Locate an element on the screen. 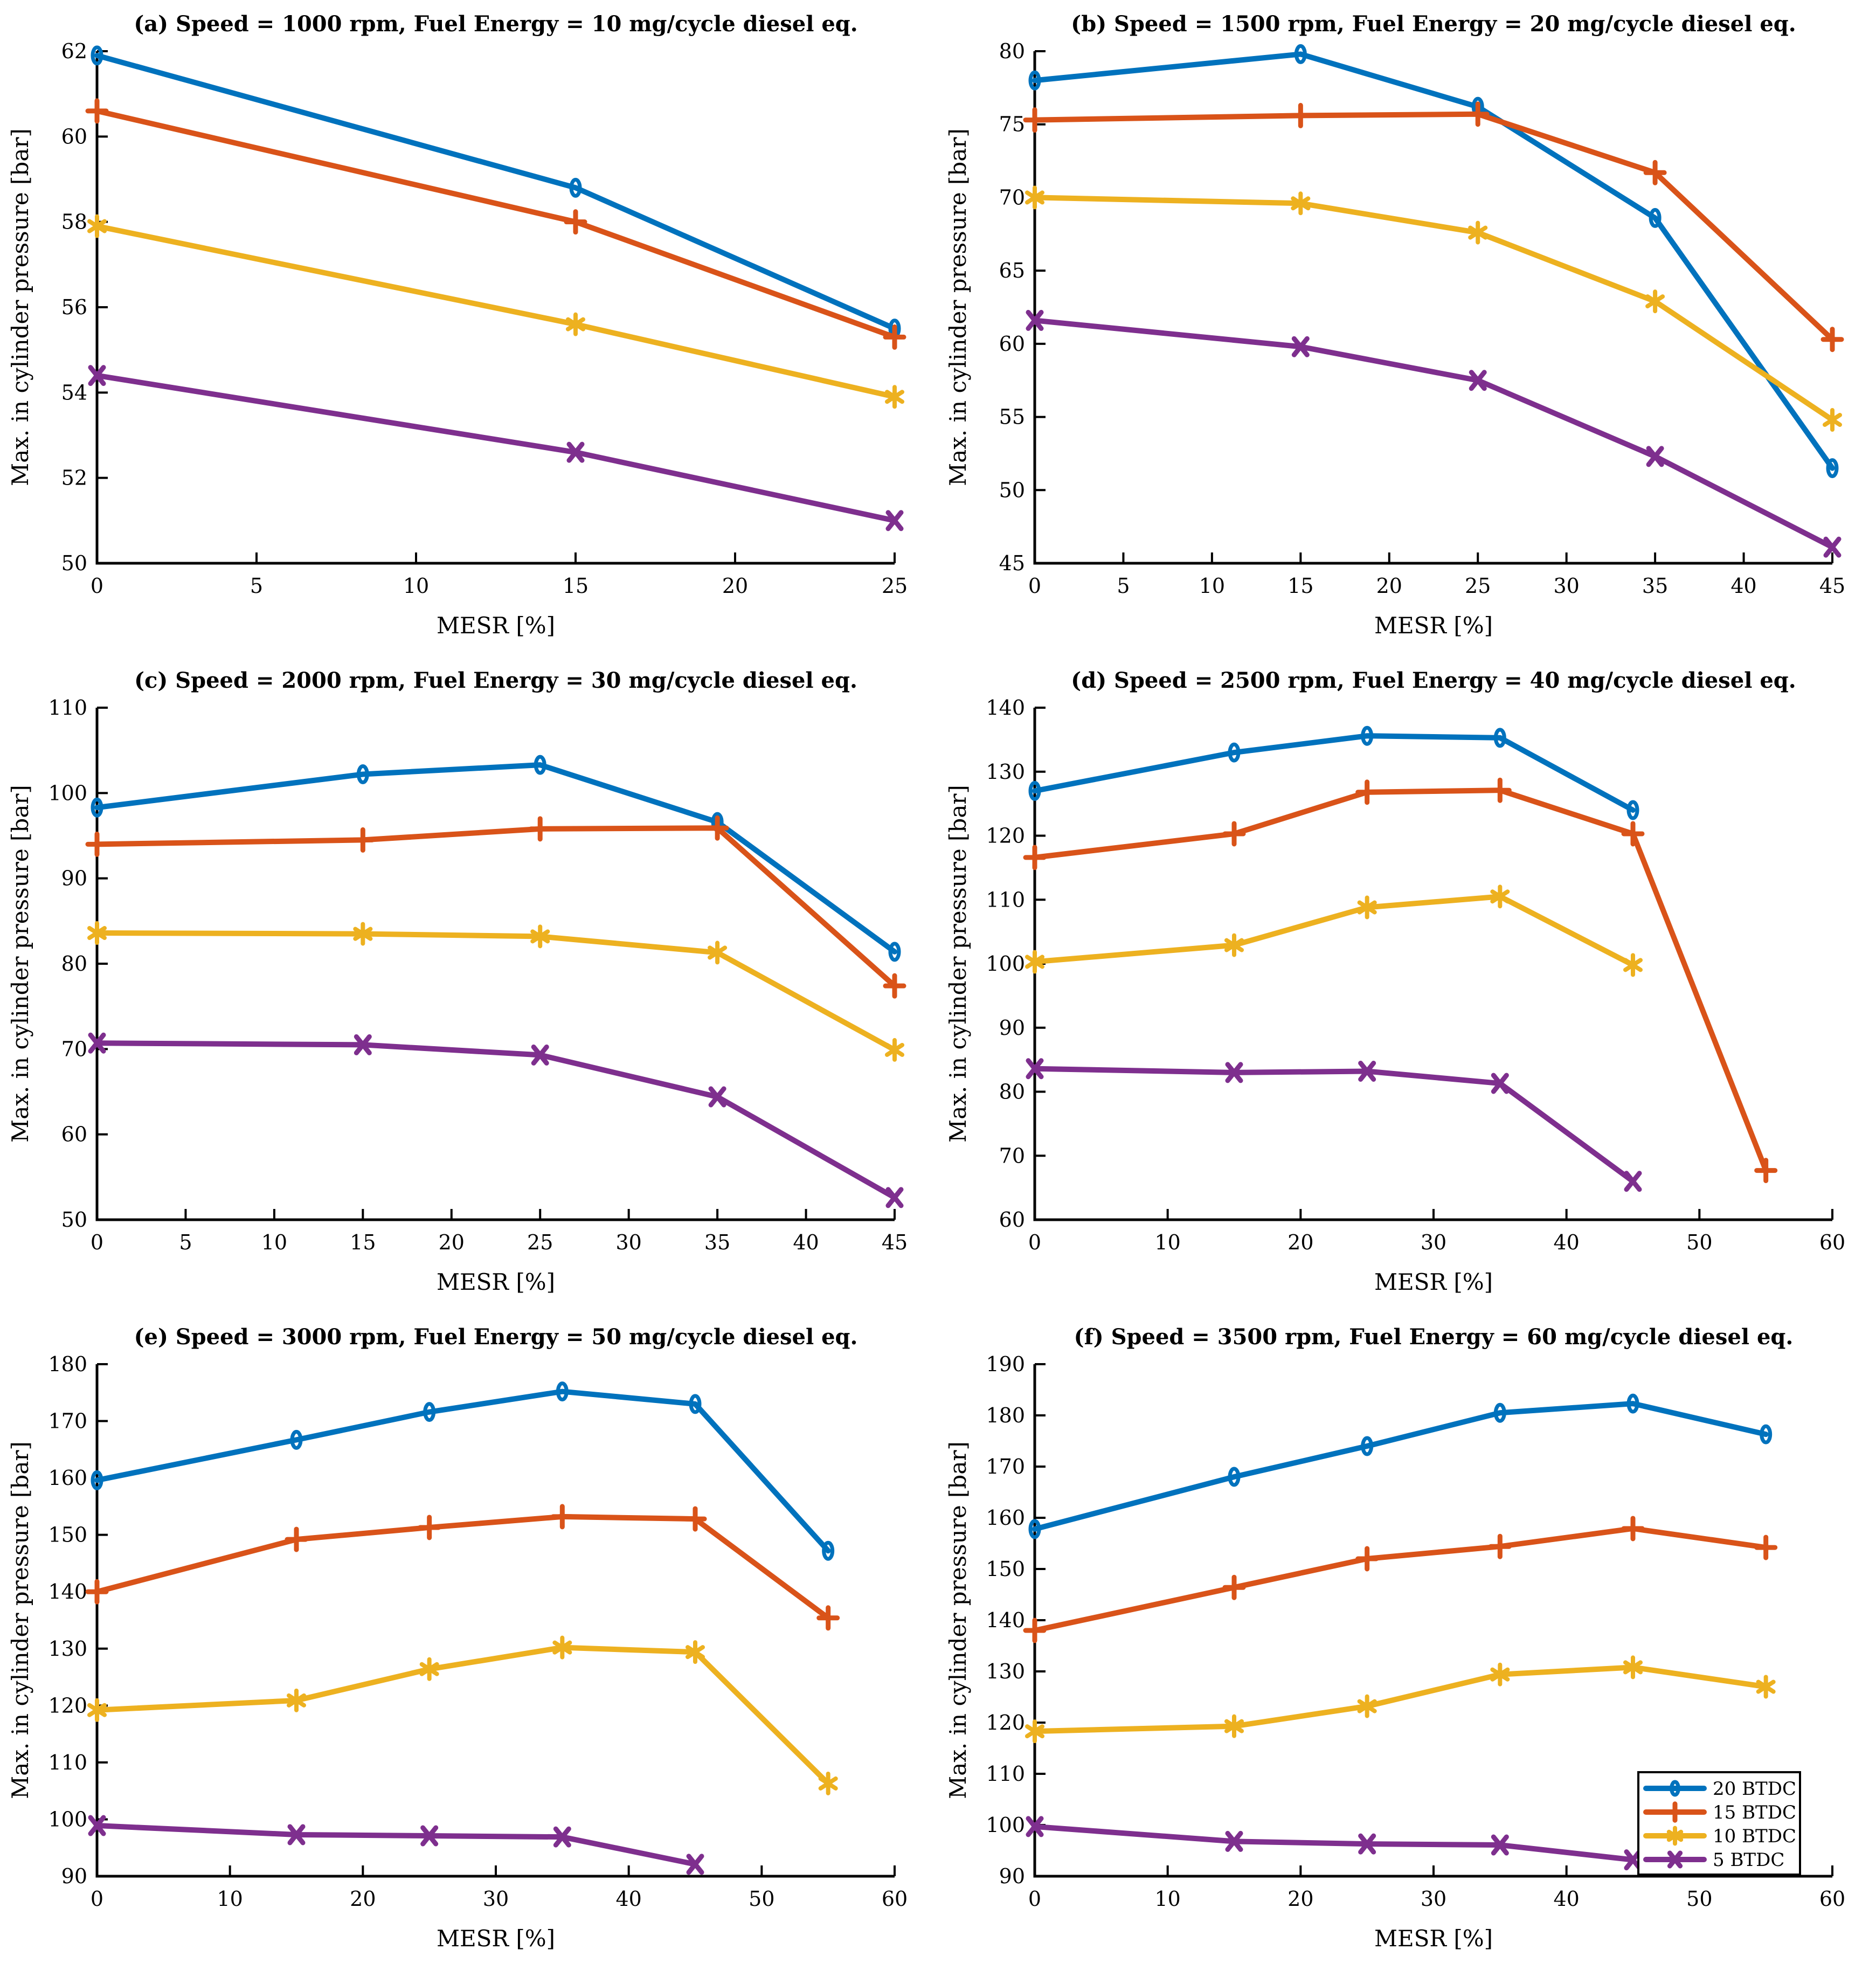 The image size is (1876, 1970). axis-spines is located at coordinates (495, 1621).